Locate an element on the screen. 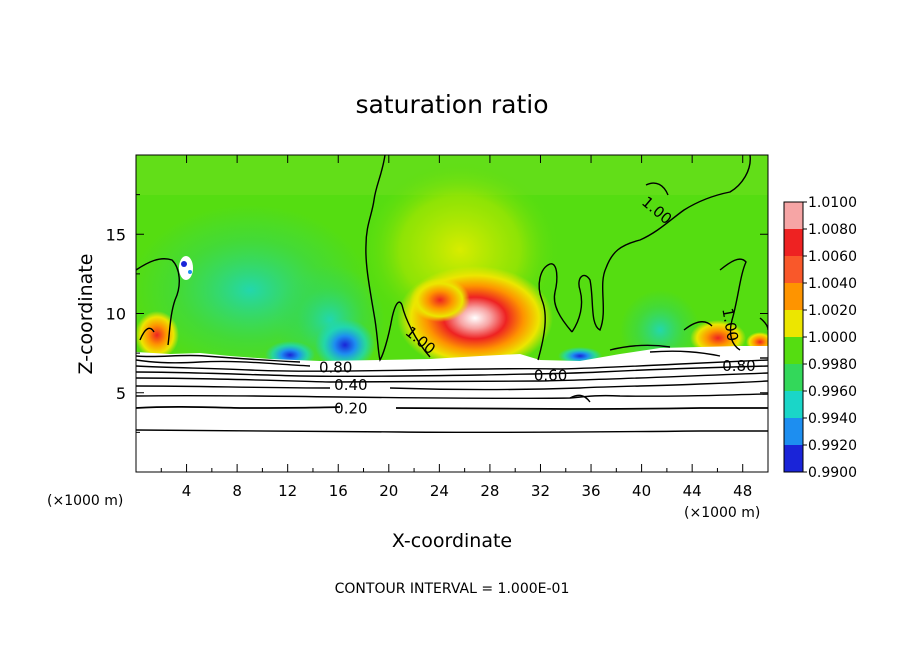 The image size is (904, 654). colorbar-label: 1.0000 is located at coordinates (832, 338).